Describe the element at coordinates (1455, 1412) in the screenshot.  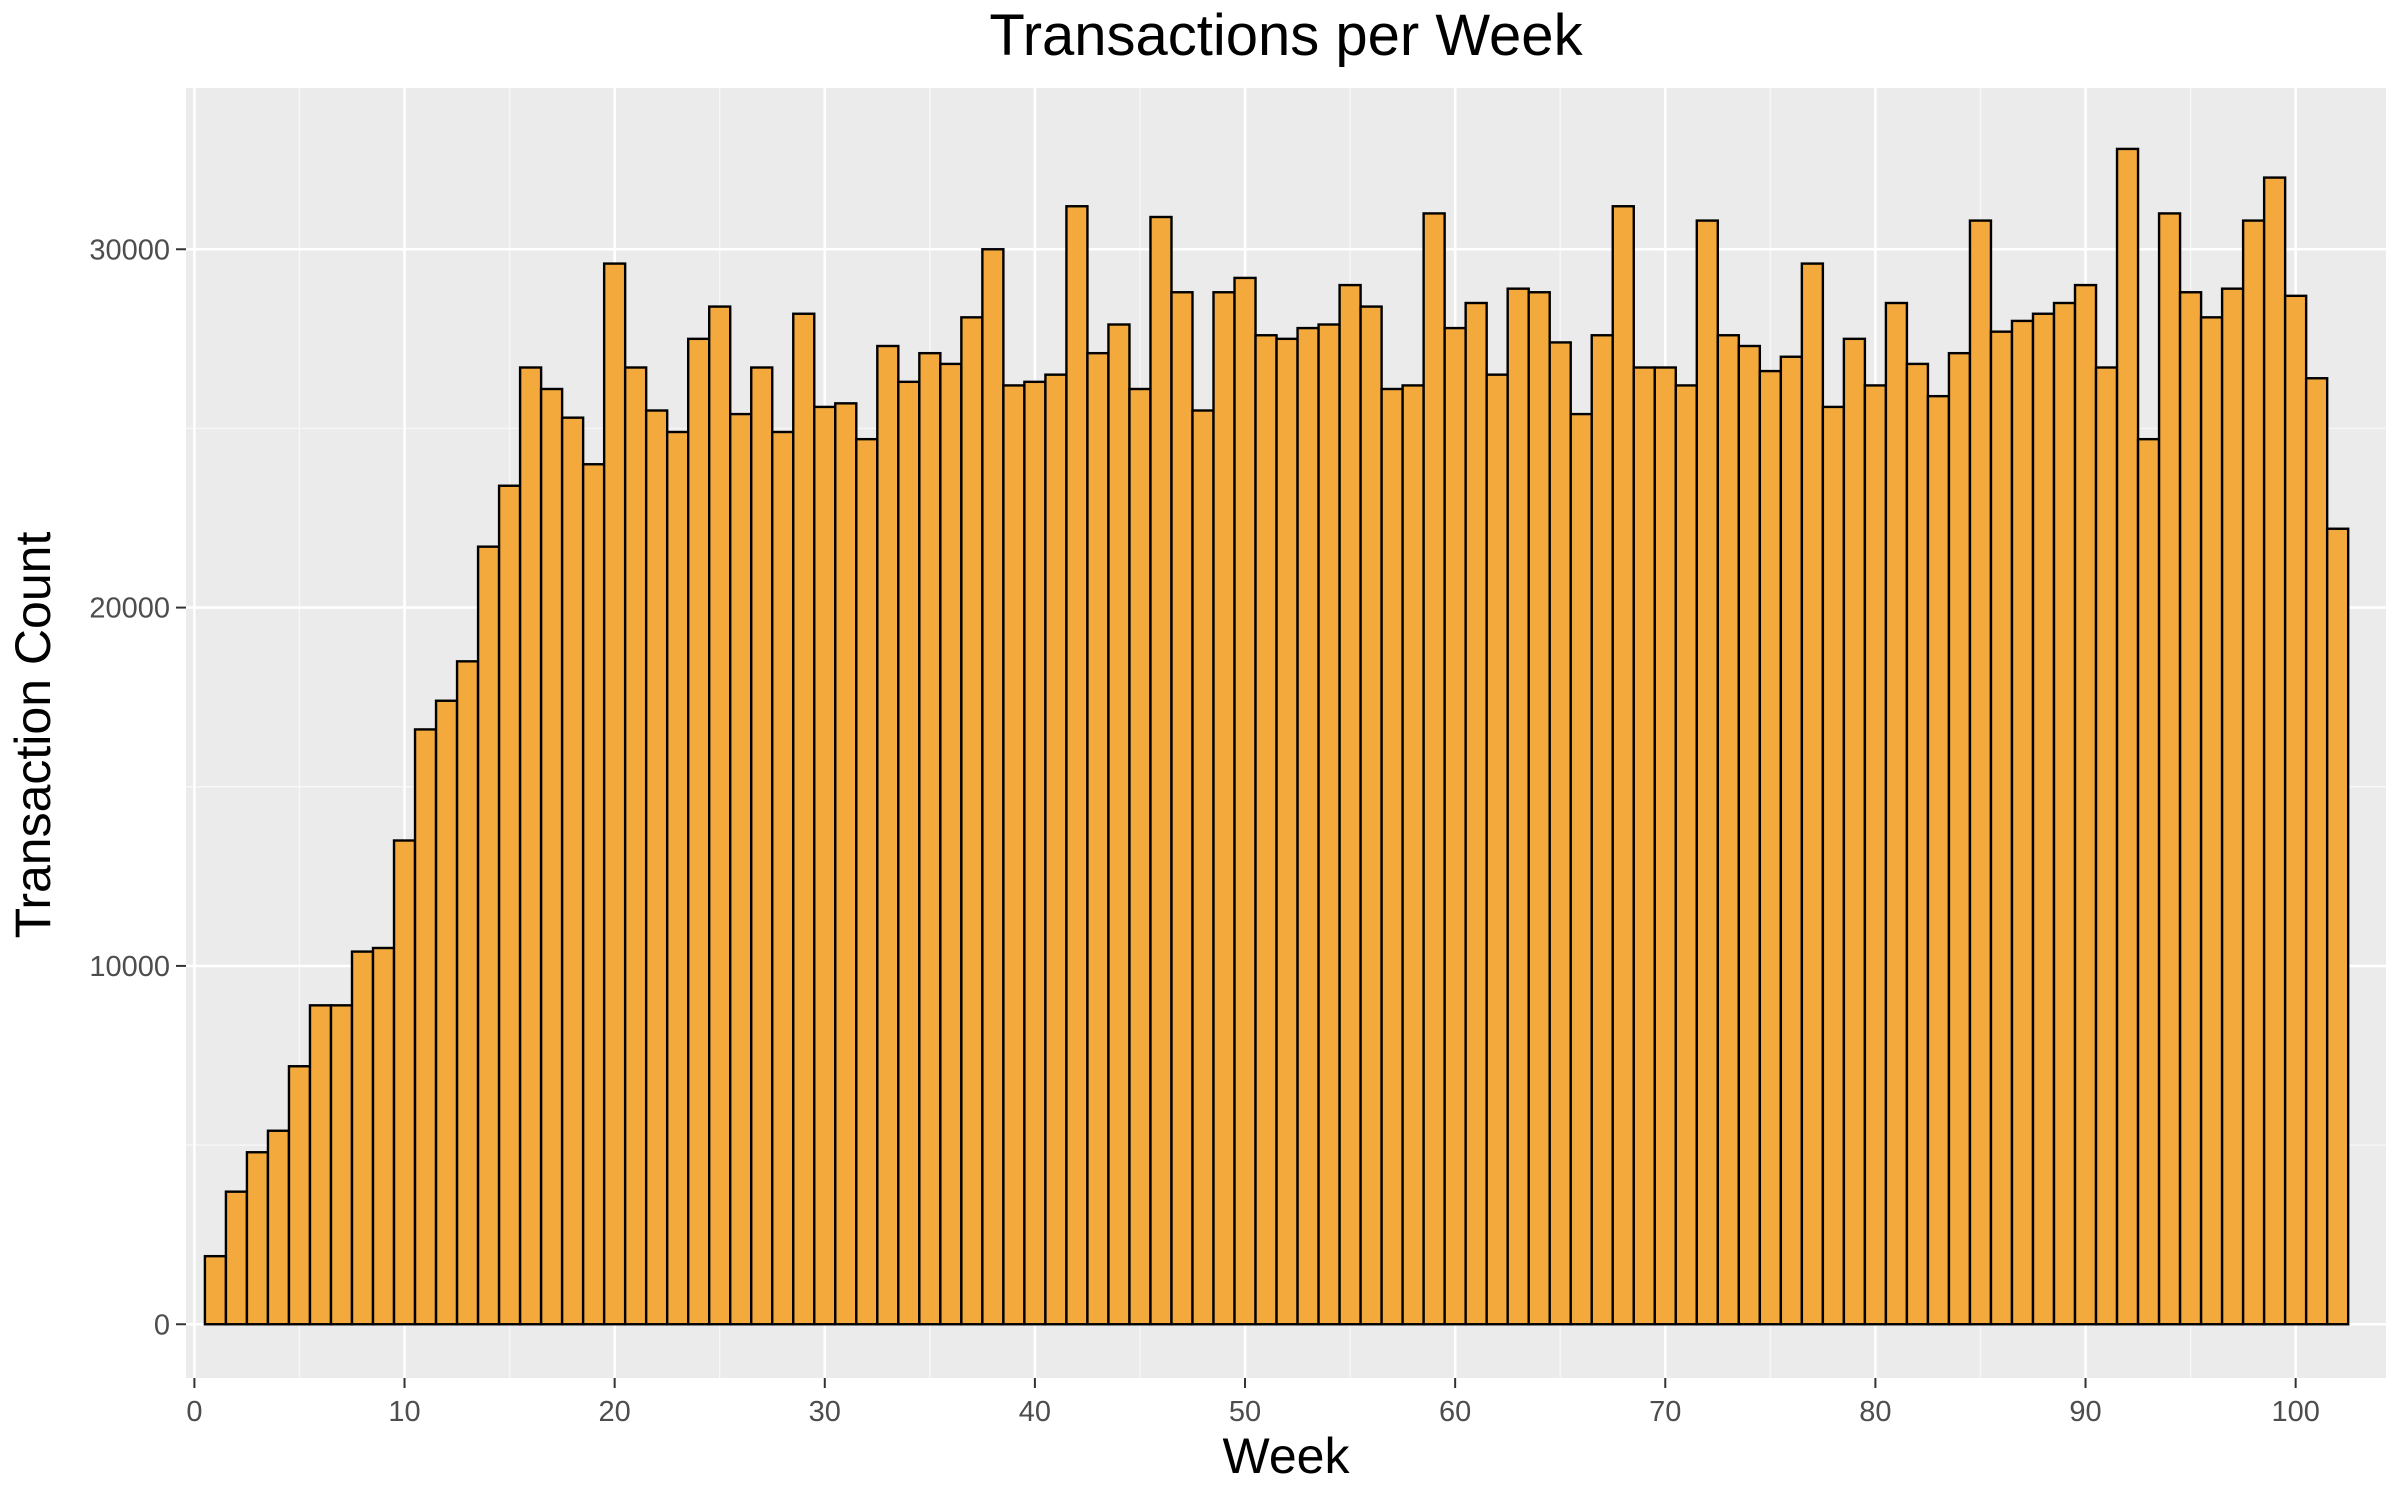
I see `x-tick-label: 60` at that location.